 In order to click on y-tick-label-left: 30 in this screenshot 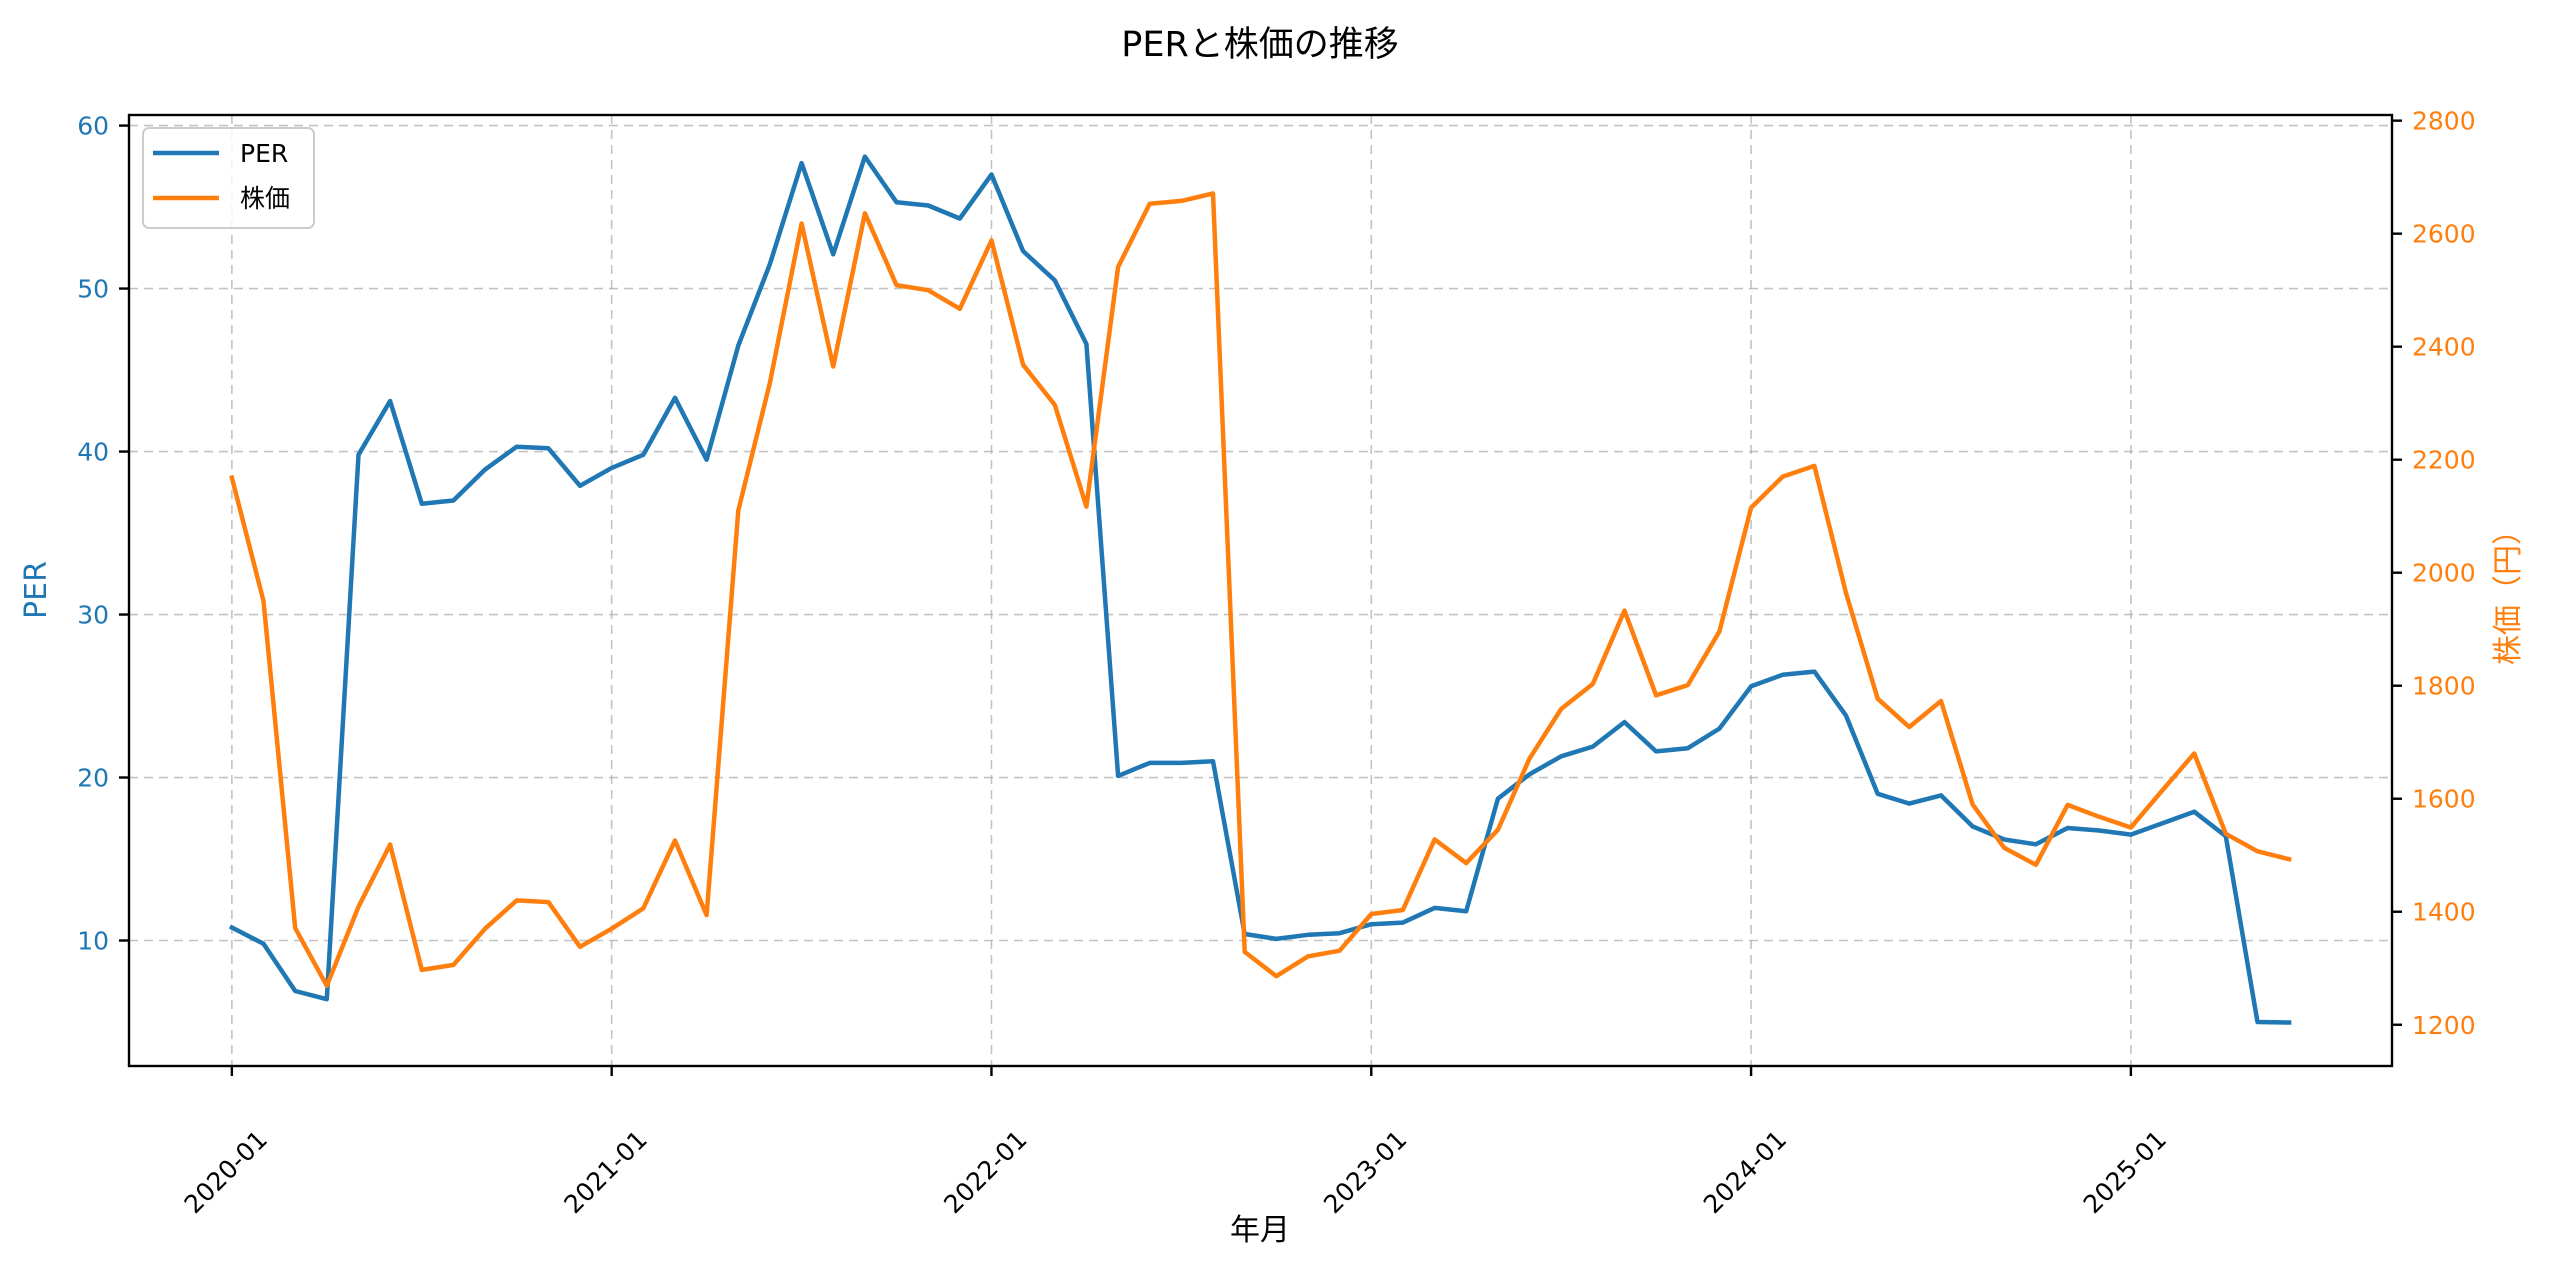, I will do `click(93, 615)`.